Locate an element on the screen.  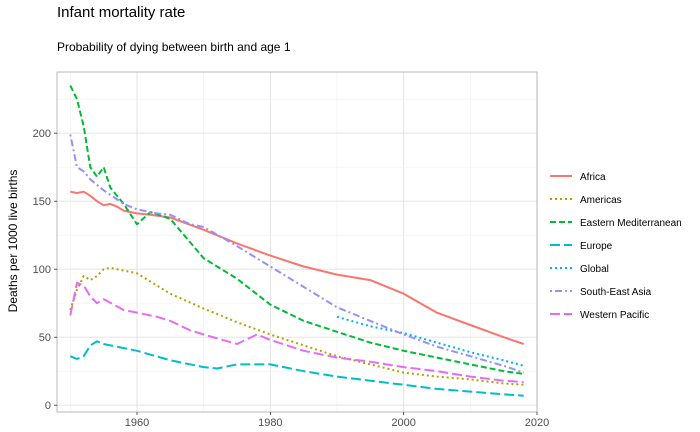
legend-label-global: Global is located at coordinates (594, 269).